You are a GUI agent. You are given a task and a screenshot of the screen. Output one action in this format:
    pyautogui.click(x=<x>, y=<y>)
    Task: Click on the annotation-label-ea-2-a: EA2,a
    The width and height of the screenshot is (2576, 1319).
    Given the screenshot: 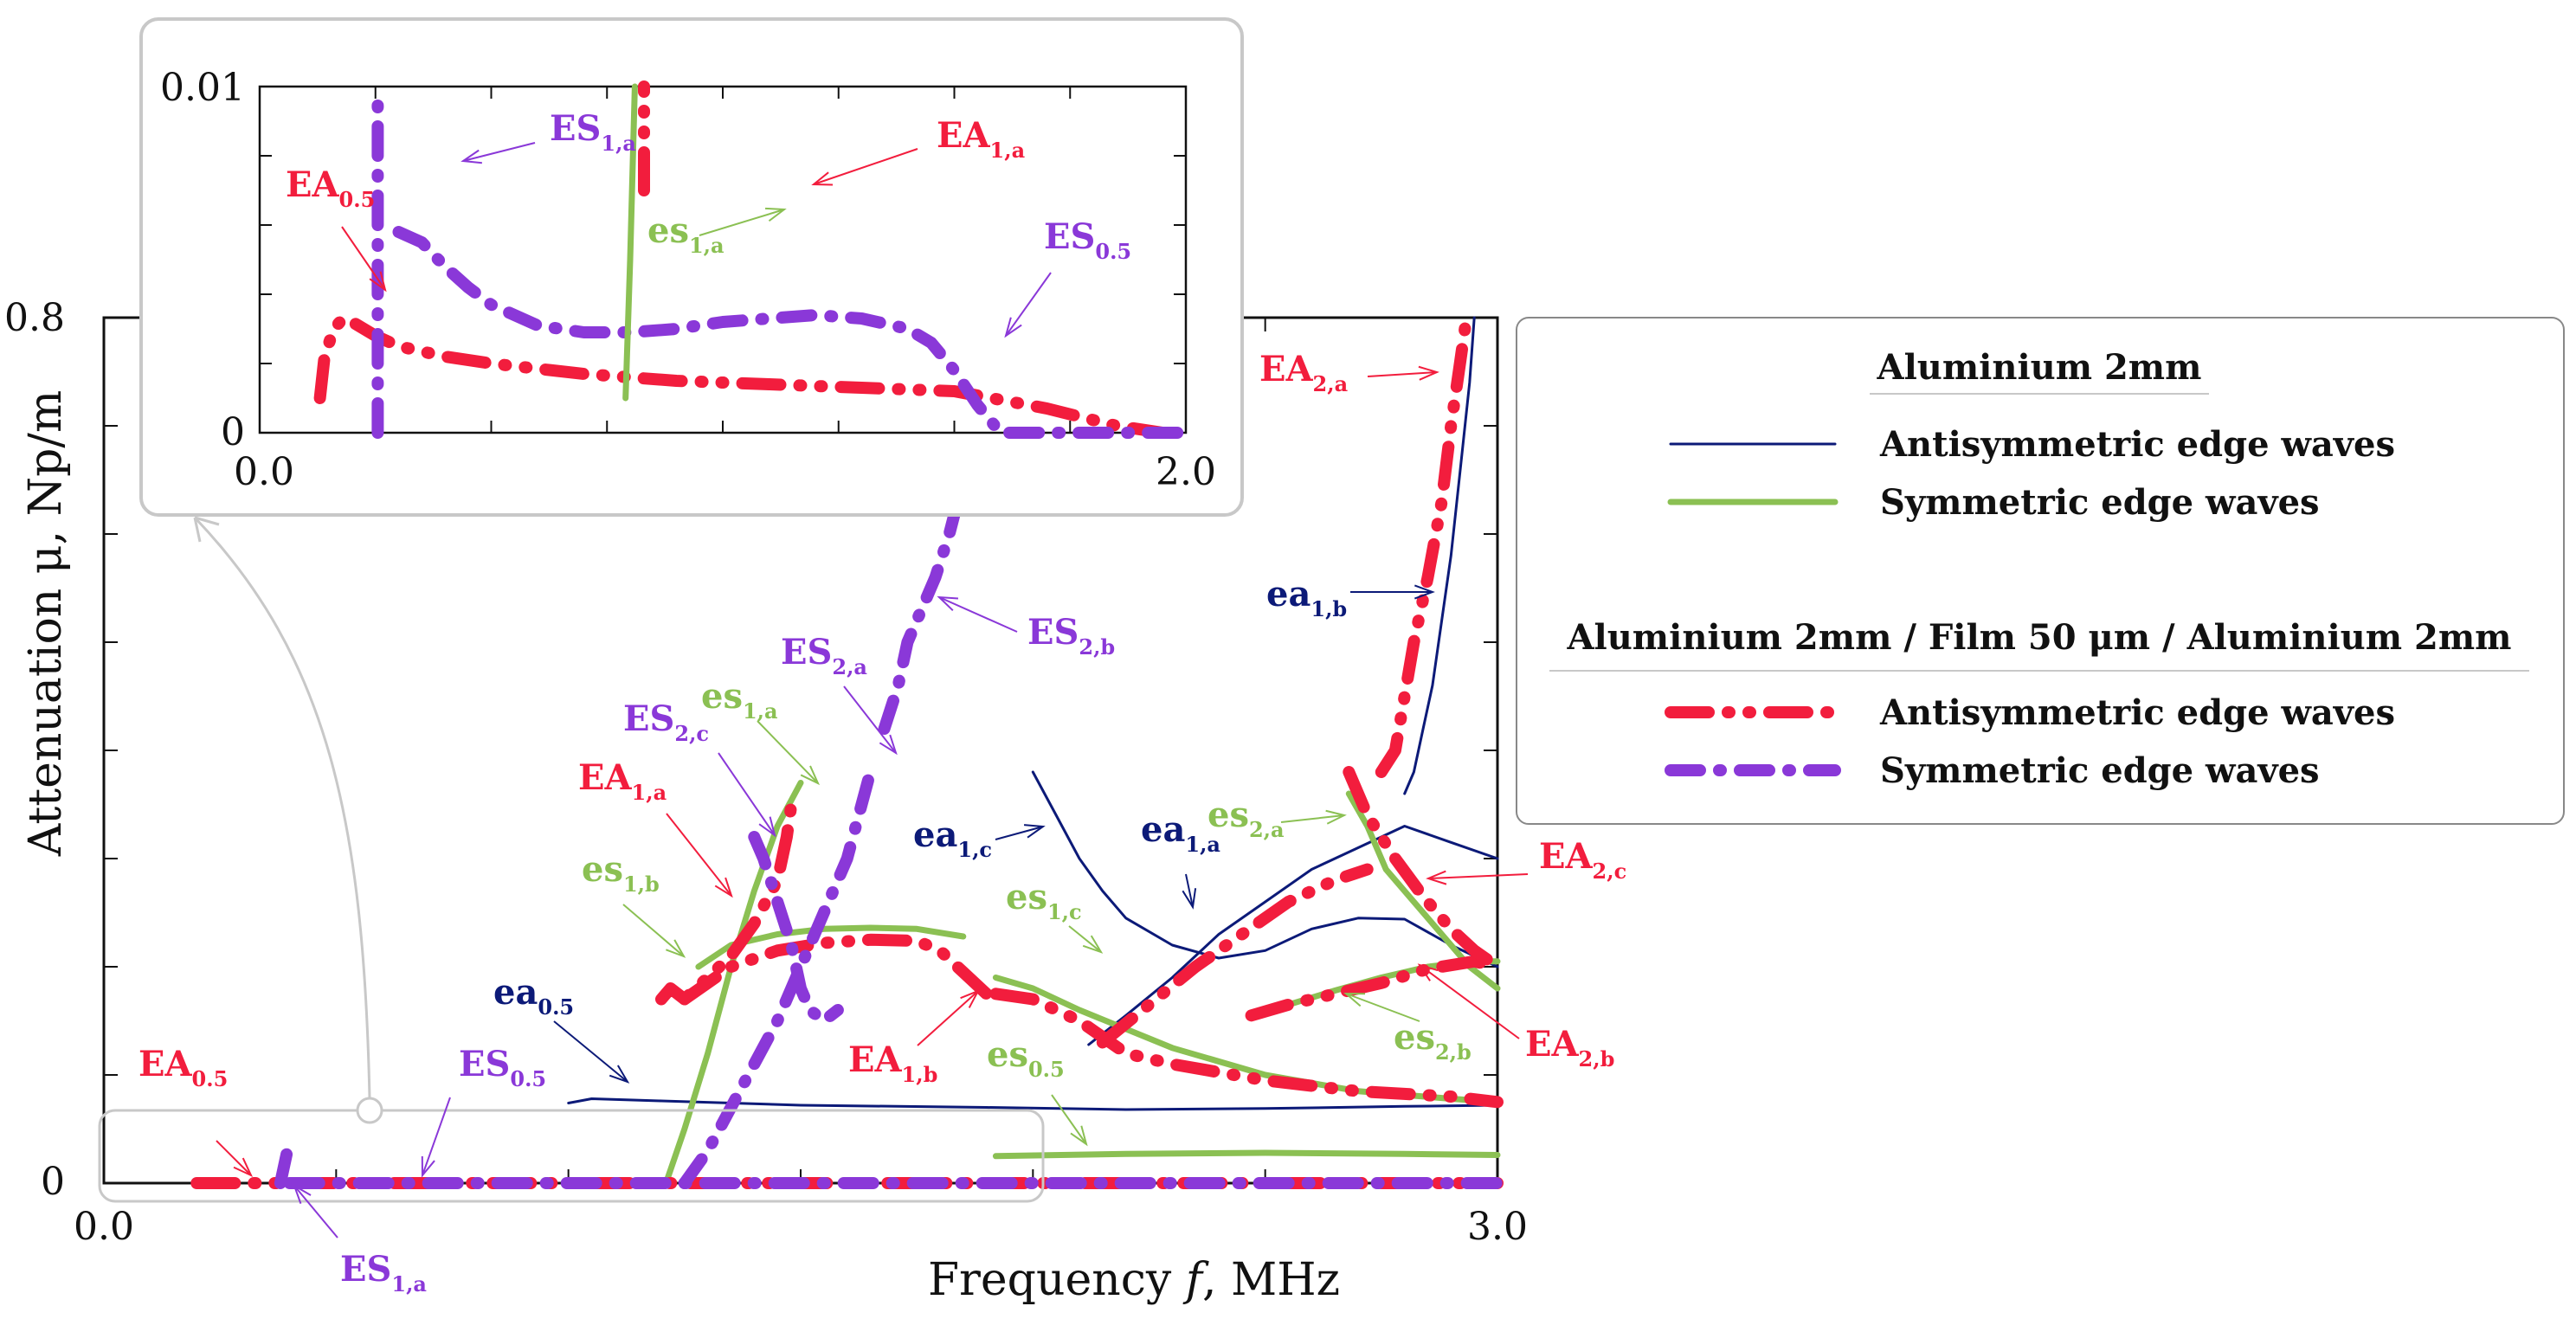 What is the action you would take?
    pyautogui.click(x=1303, y=373)
    